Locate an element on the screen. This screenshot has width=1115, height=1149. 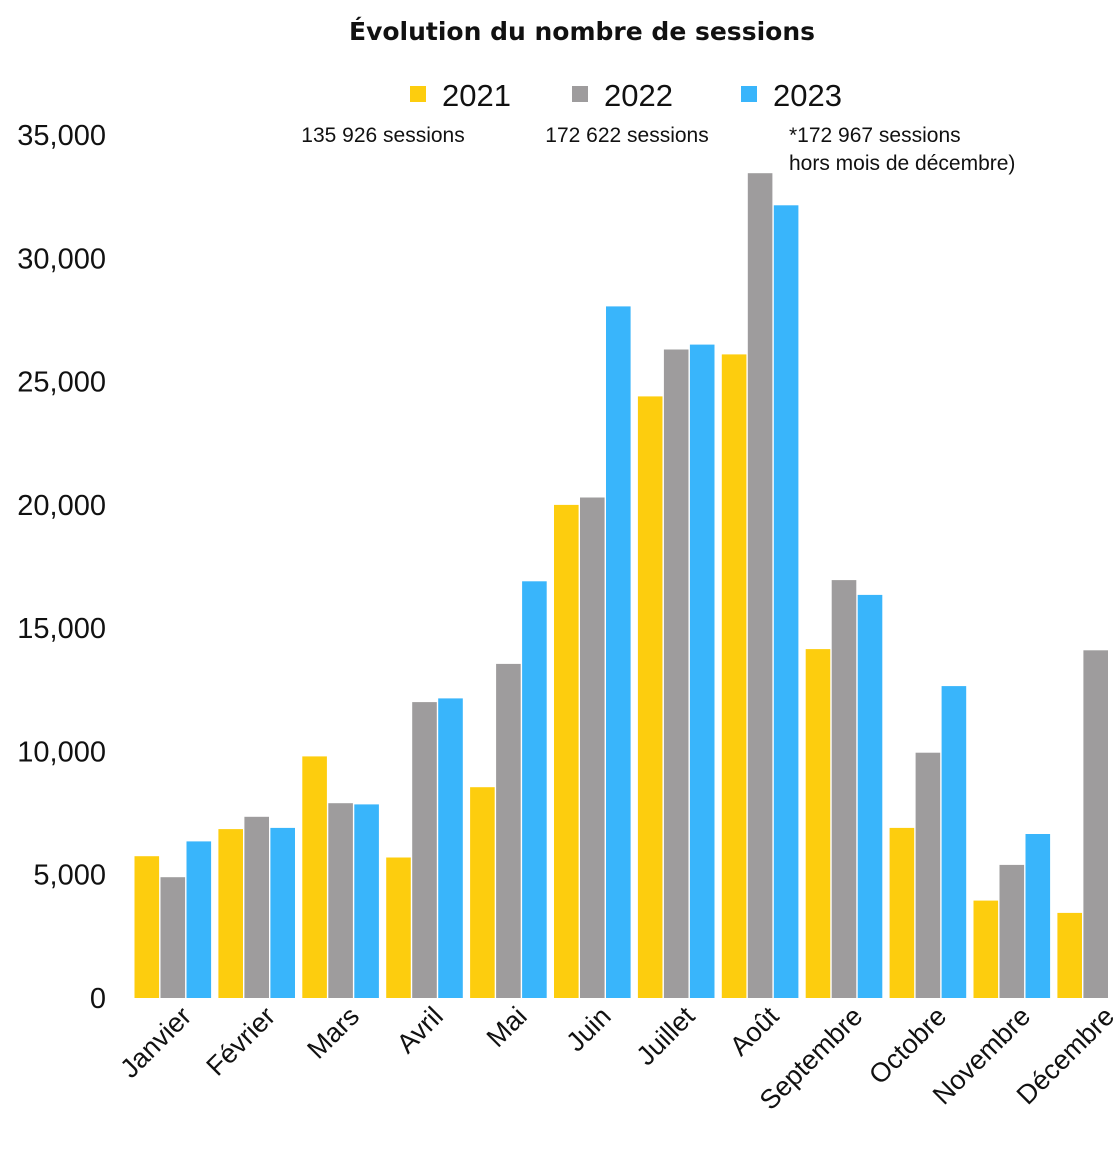
x-tick-label: Juillet is located at coordinates (666, 1036).